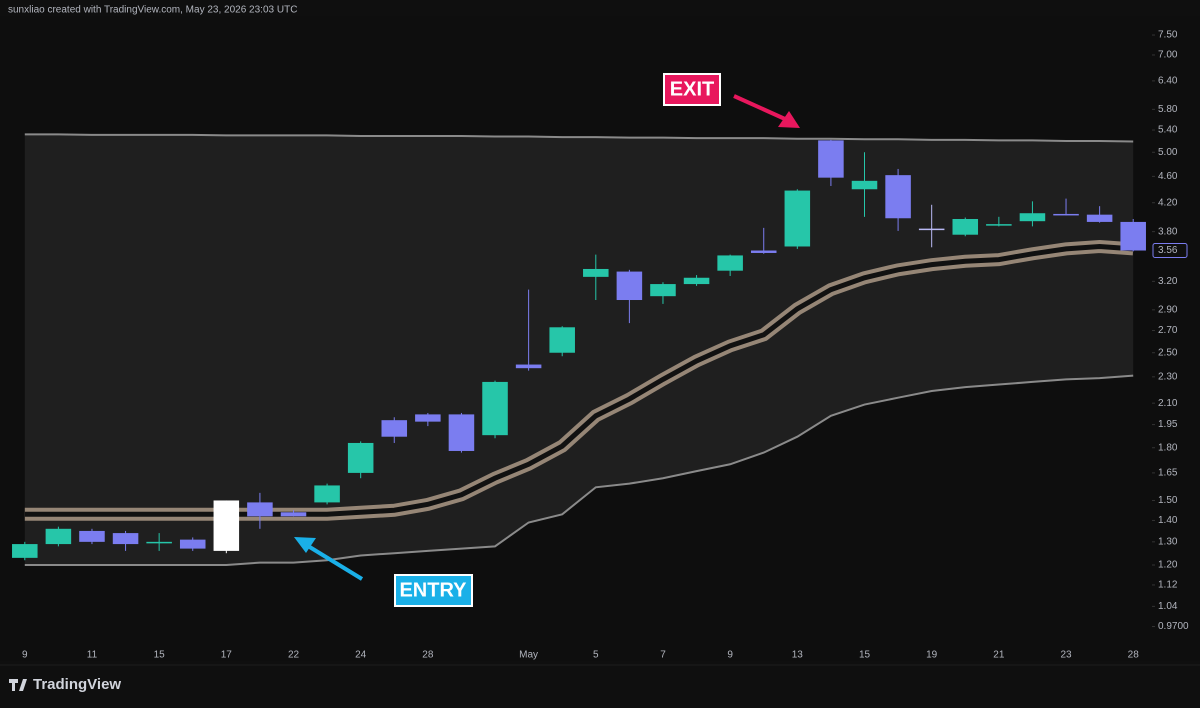 The height and width of the screenshot is (708, 1200). What do you see at coordinates (361, 655) in the screenshot?
I see `x-tick-label: 24` at bounding box center [361, 655].